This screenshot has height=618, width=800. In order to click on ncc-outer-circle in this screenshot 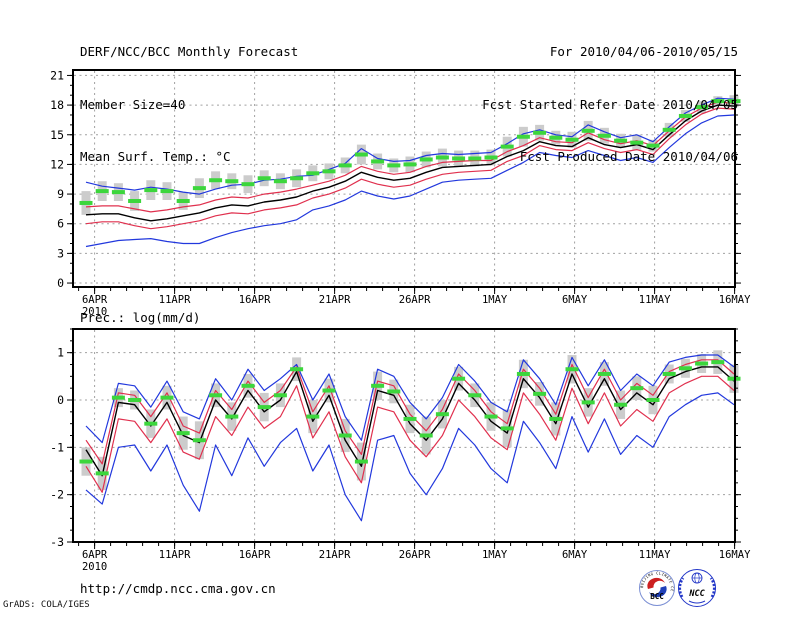, I will do `click(697, 588)`.